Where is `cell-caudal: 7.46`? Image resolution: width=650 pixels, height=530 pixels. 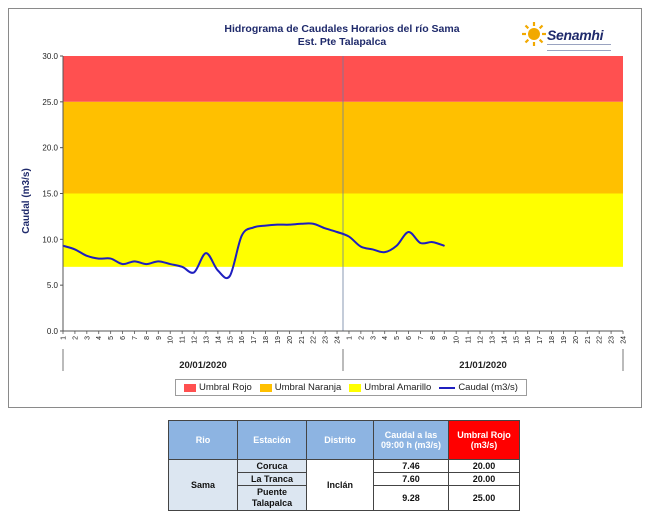
cell-caudal: 7.46 is located at coordinates (411, 466).